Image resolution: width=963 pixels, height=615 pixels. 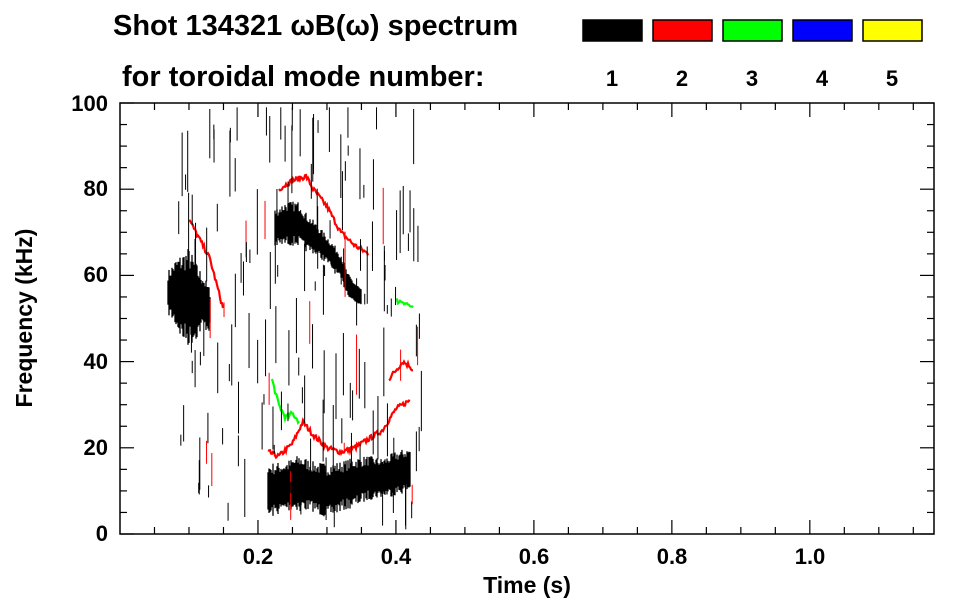 I want to click on series-n-3-traces, so click(x=285, y=402).